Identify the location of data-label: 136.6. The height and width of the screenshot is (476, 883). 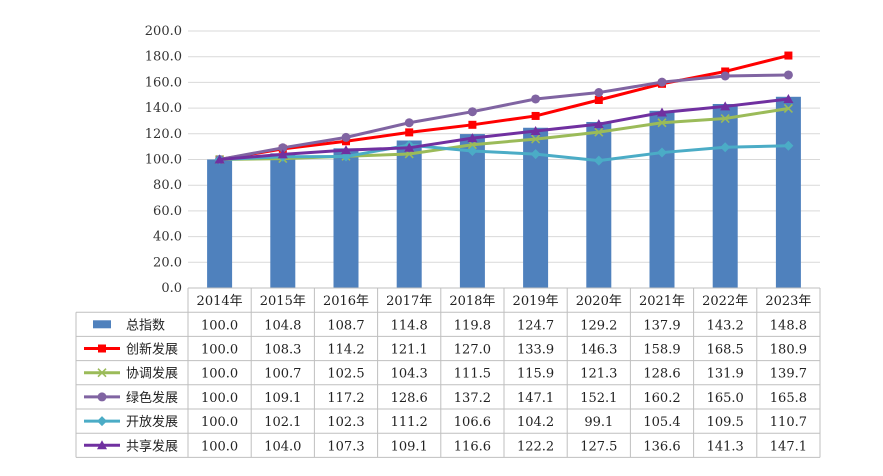
(661, 446).